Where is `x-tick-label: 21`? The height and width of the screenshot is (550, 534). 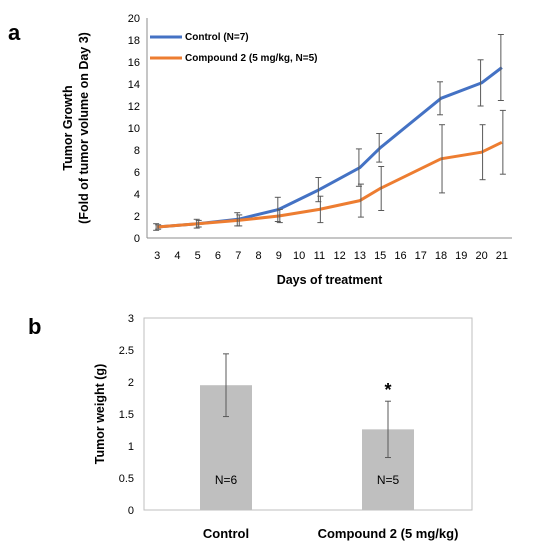 x-tick-label: 21 is located at coordinates (502, 256).